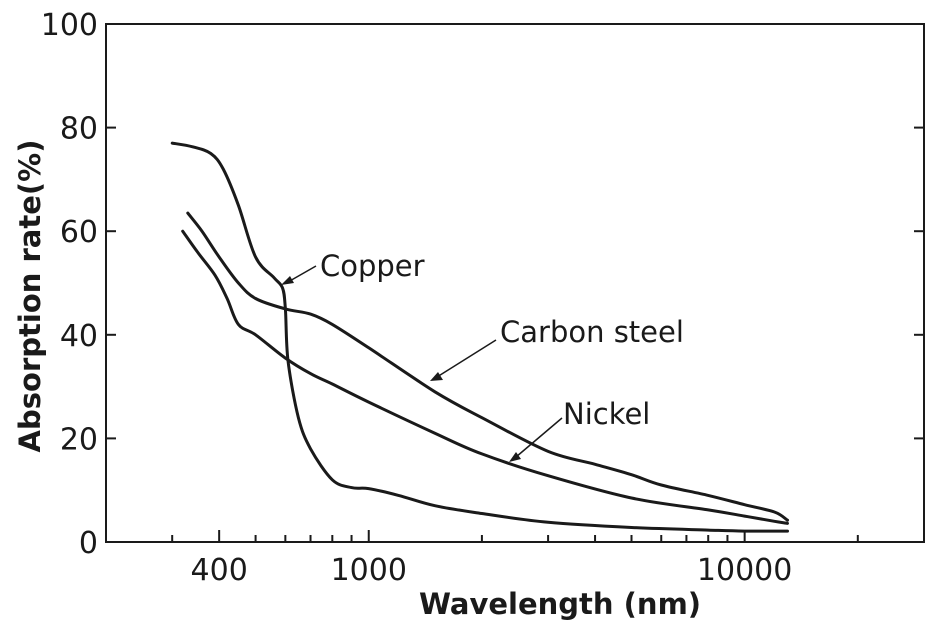 The width and height of the screenshot is (925, 626). I want to click on y-tick-label: 100, so click(69, 25).